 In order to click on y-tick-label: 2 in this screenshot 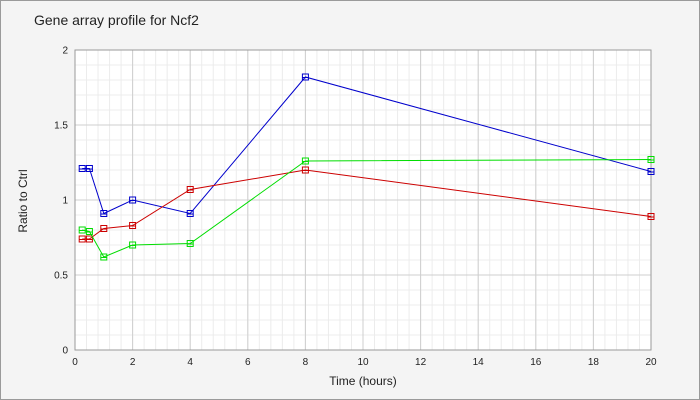, I will do `click(65, 51)`.